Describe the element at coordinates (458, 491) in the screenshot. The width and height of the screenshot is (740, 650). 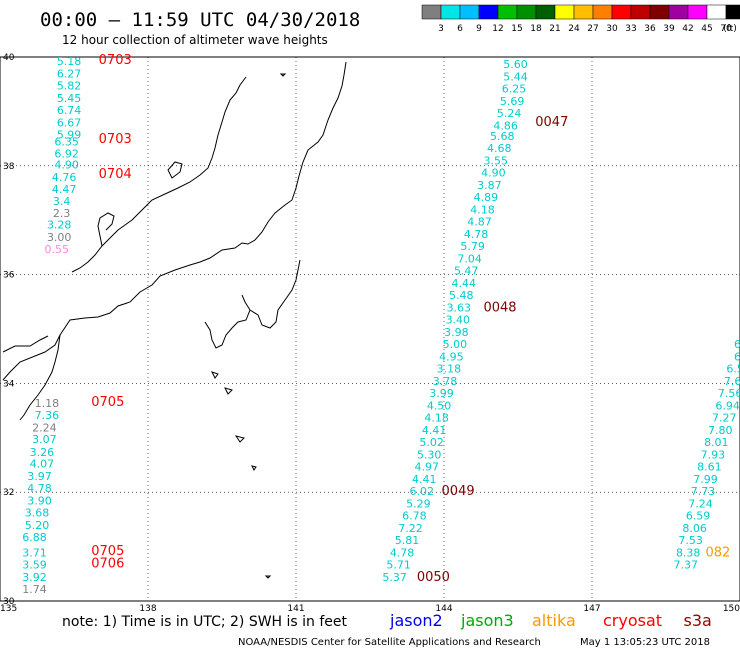
I see `pass-id-label: 0049` at that location.